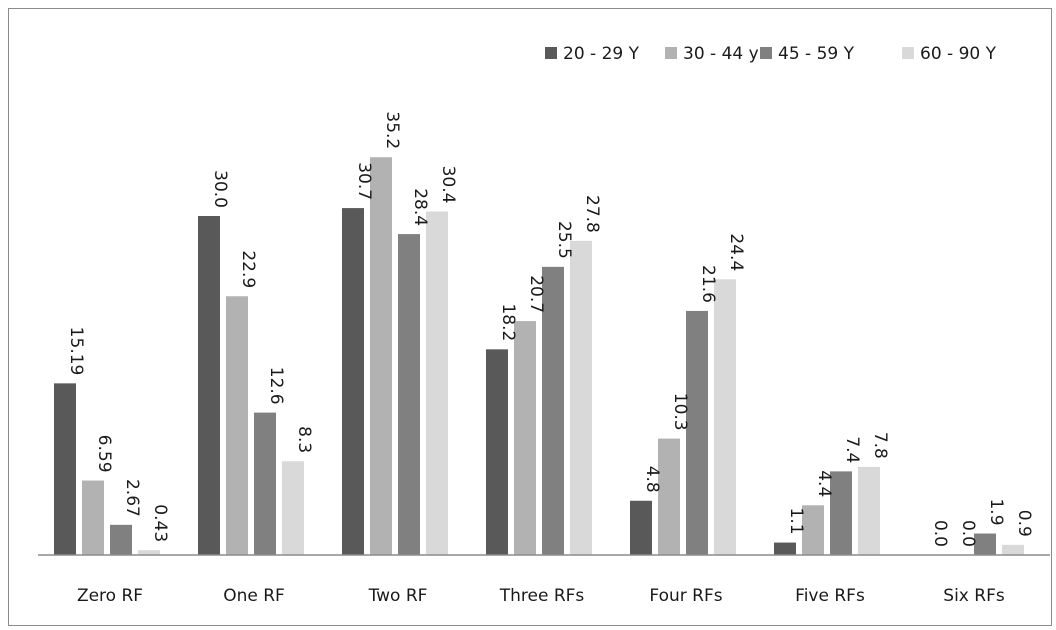 The height and width of the screenshot is (630, 1056). I want to click on data-label-1-4: 18.2, so click(508, 322).